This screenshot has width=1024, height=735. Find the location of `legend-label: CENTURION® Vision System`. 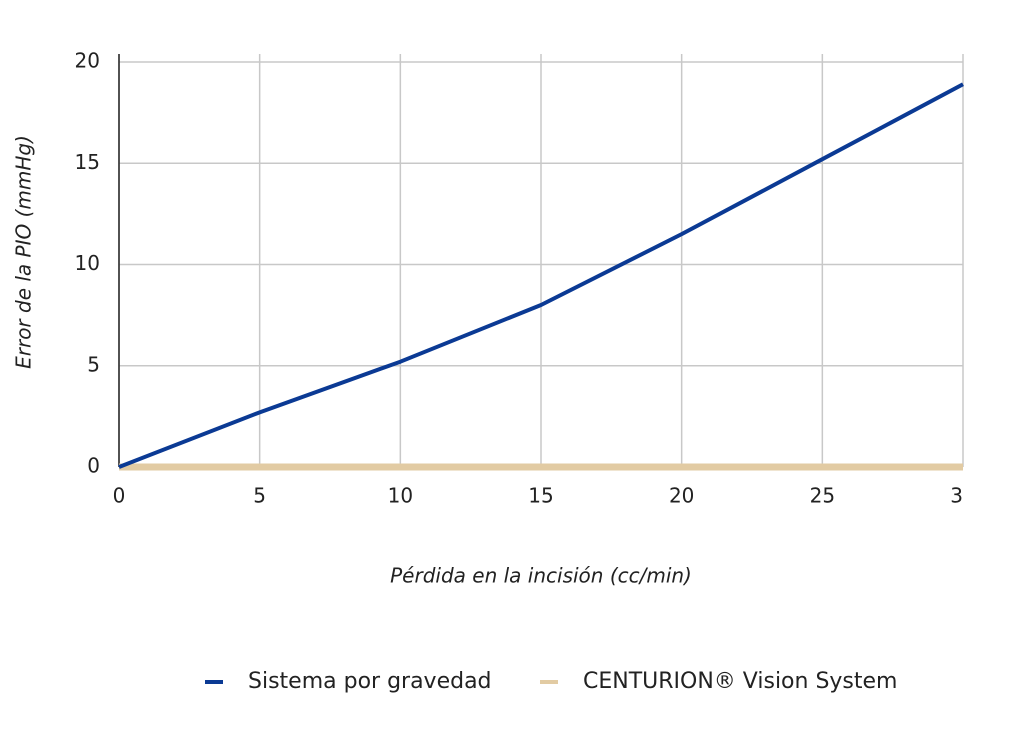

legend-label: CENTURION® Vision System is located at coordinates (740, 681).